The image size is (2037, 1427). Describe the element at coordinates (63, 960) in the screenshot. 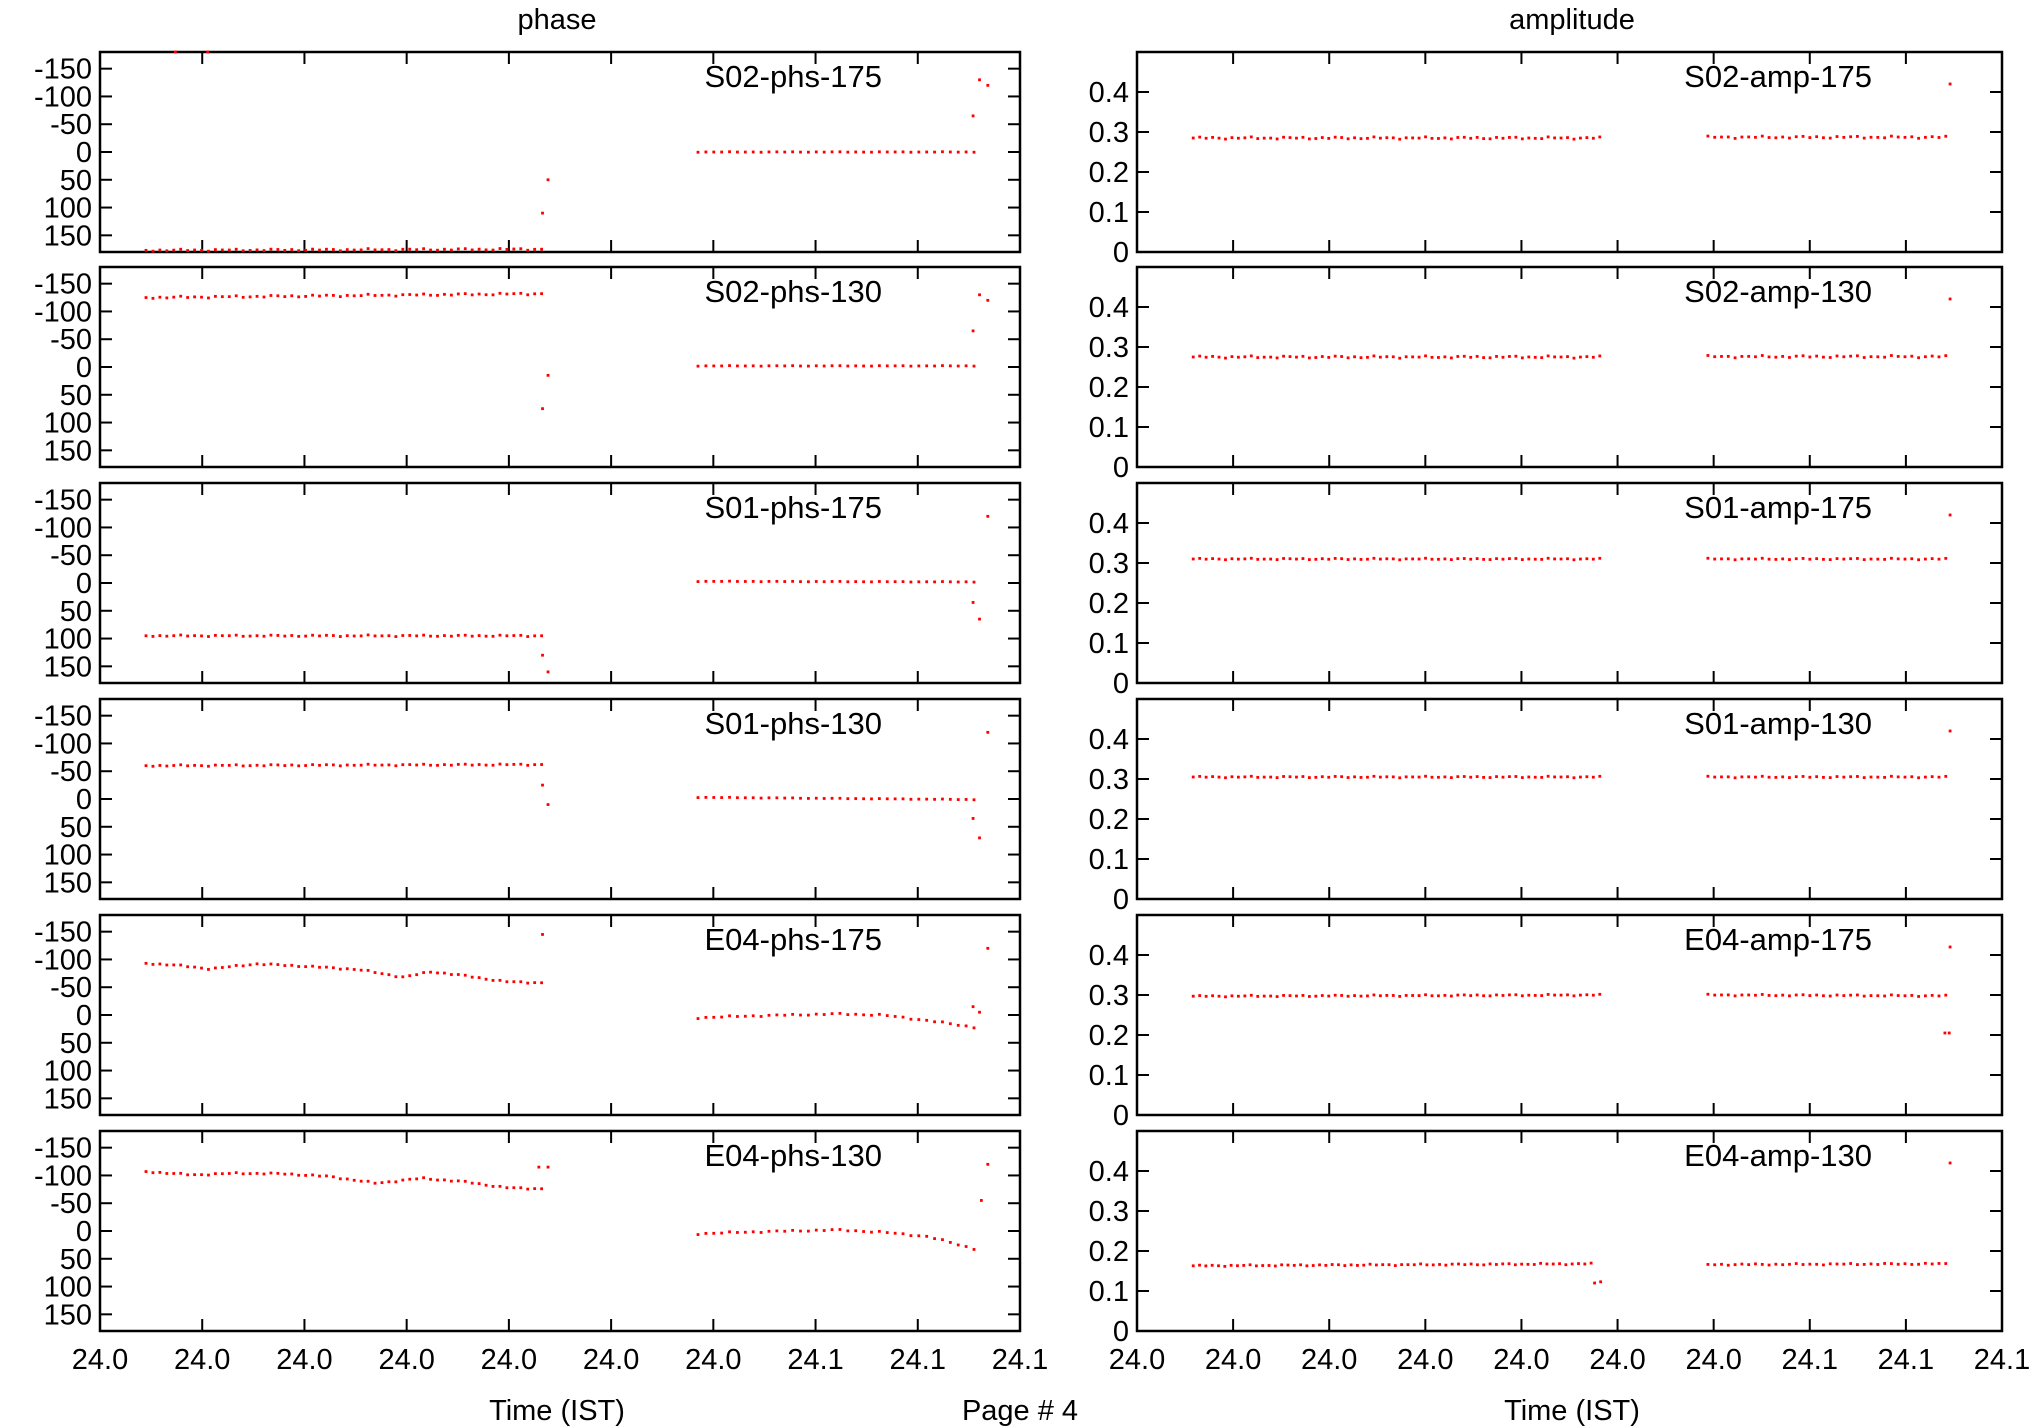

I see `y-tick-label: -100` at that location.